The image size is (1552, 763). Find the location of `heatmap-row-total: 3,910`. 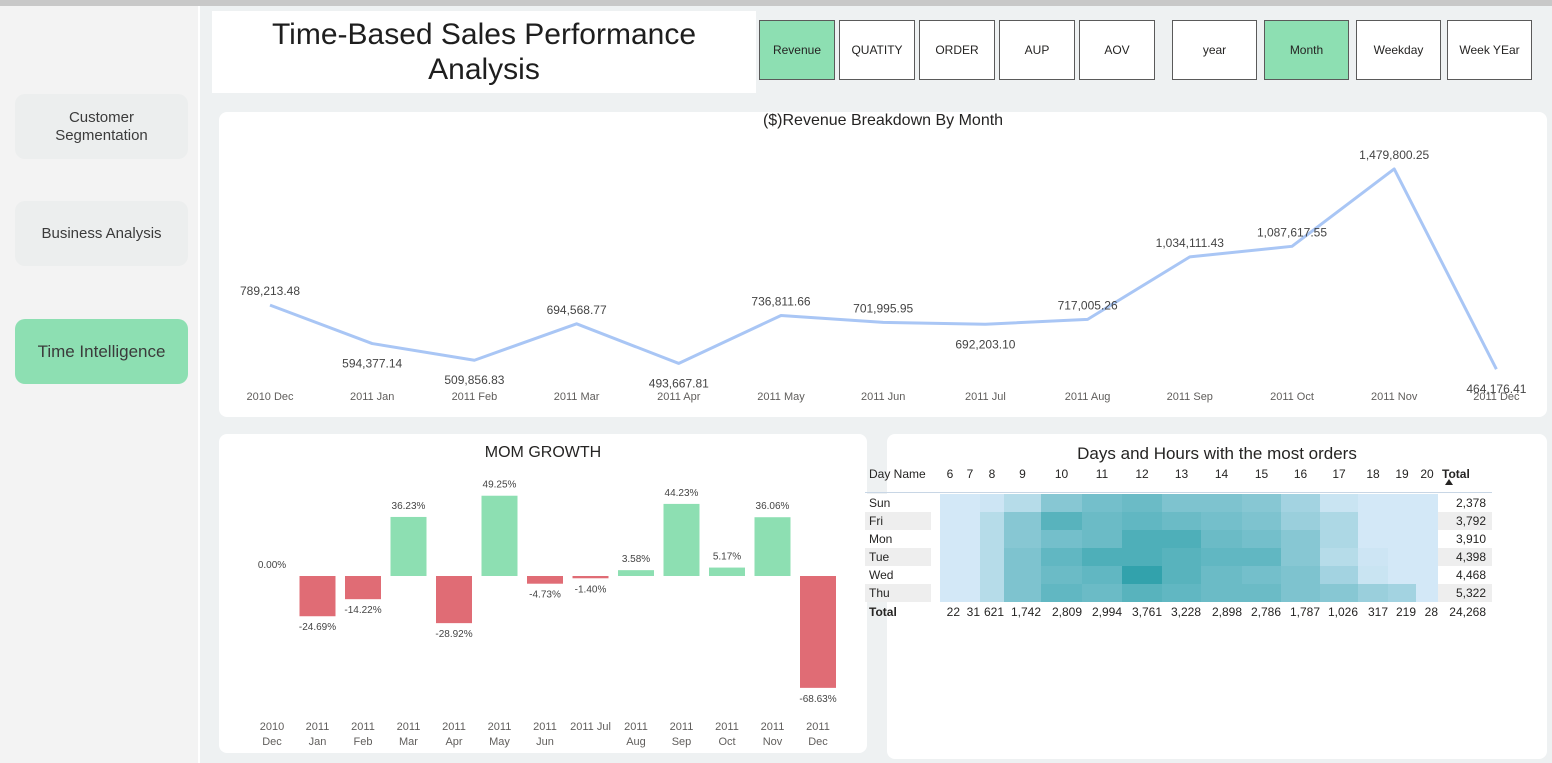

heatmap-row-total: 3,910 is located at coordinates (1470, 539).